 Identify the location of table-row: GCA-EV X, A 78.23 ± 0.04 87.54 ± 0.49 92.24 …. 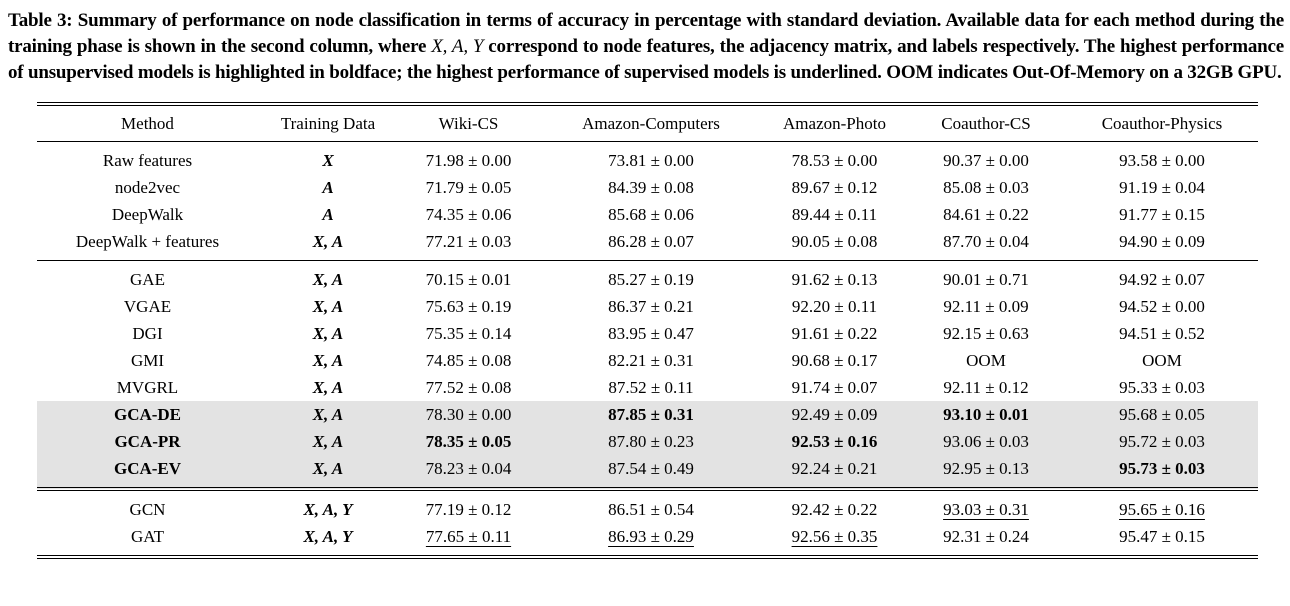
(647, 472).